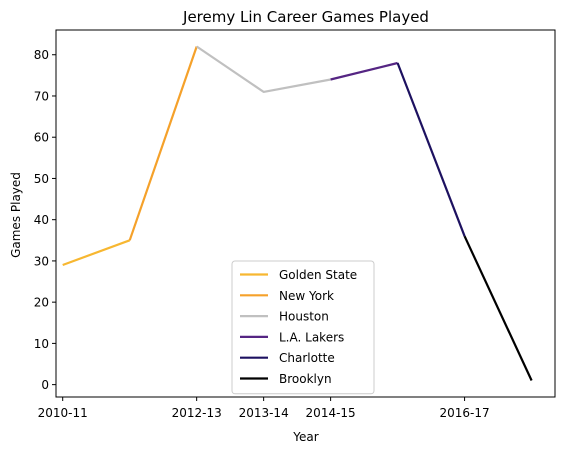 The image size is (566, 453). I want to click on y-tick-label: 20, so click(41, 303).